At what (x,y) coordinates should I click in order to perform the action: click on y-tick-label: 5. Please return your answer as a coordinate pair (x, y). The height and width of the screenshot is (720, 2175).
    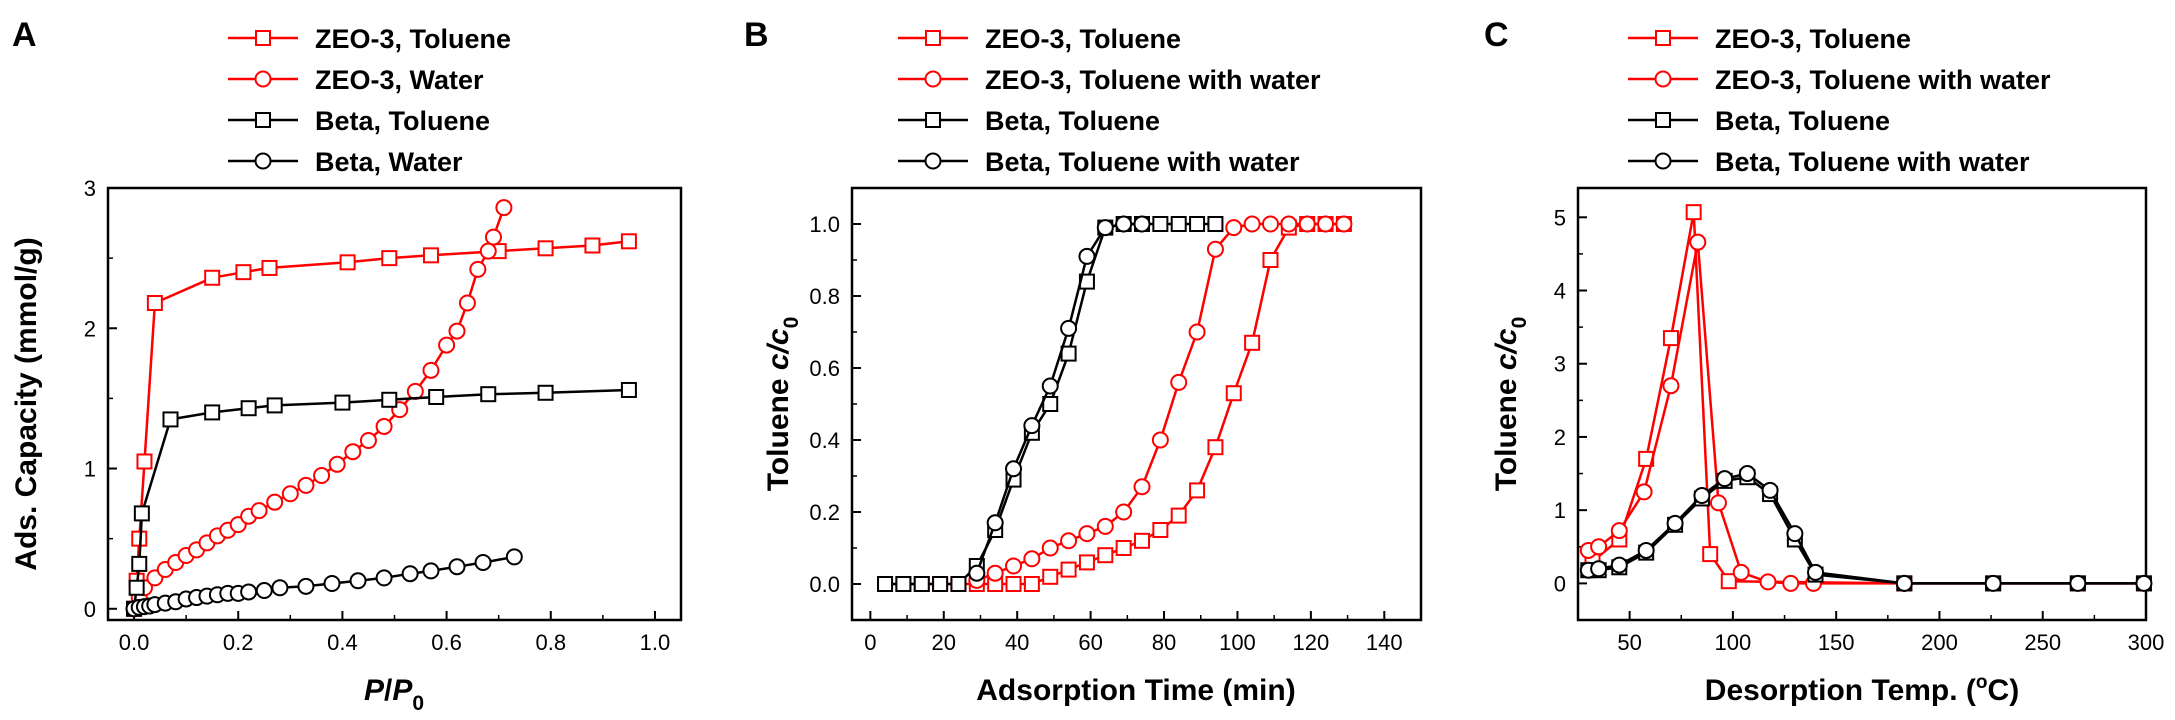
    Looking at the image, I should click on (1560, 217).